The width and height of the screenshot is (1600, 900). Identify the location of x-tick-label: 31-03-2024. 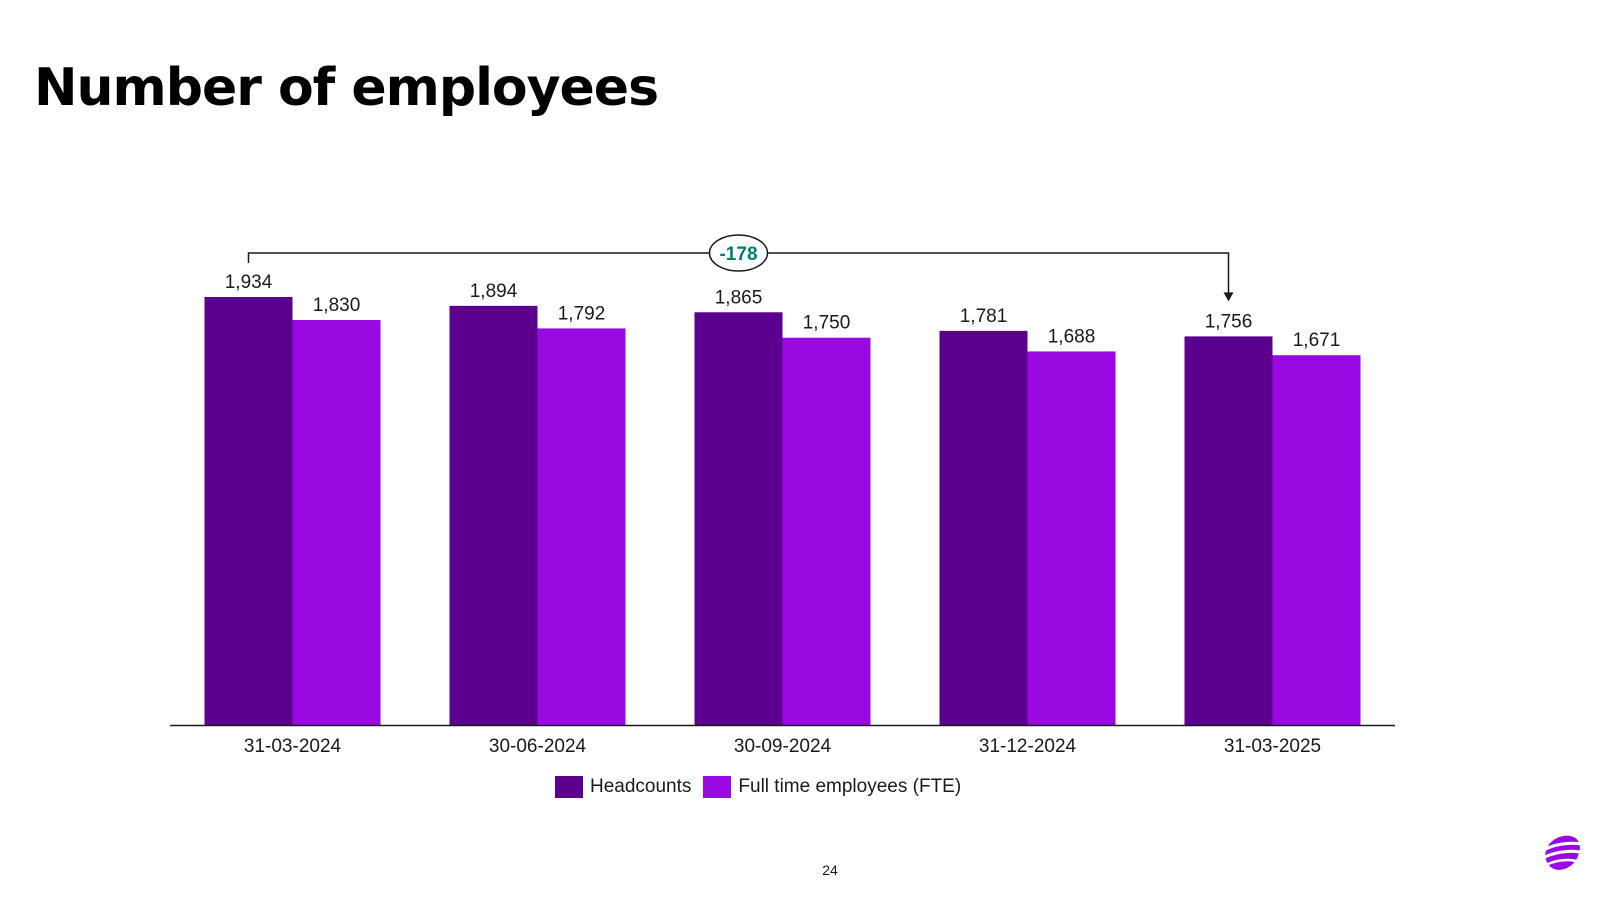
(293, 746).